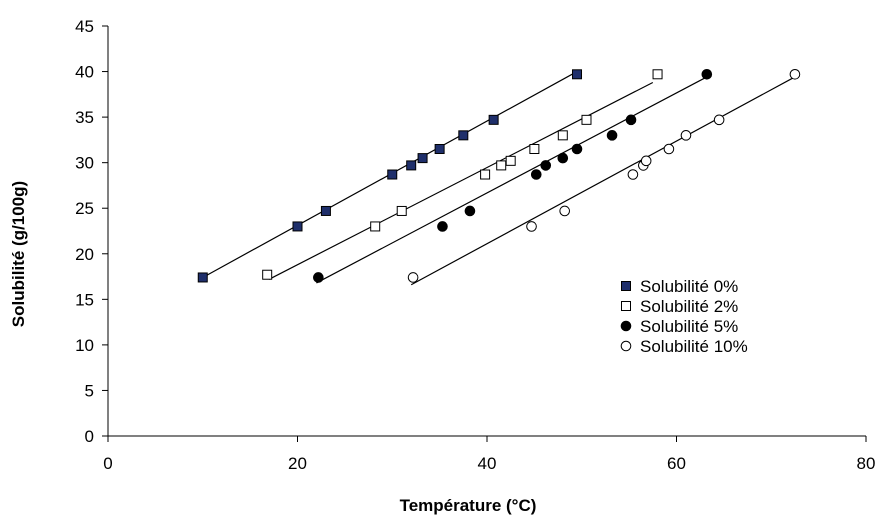 The height and width of the screenshot is (522, 881). Describe the element at coordinates (84, 254) in the screenshot. I see `y-tick-label: 20` at that location.